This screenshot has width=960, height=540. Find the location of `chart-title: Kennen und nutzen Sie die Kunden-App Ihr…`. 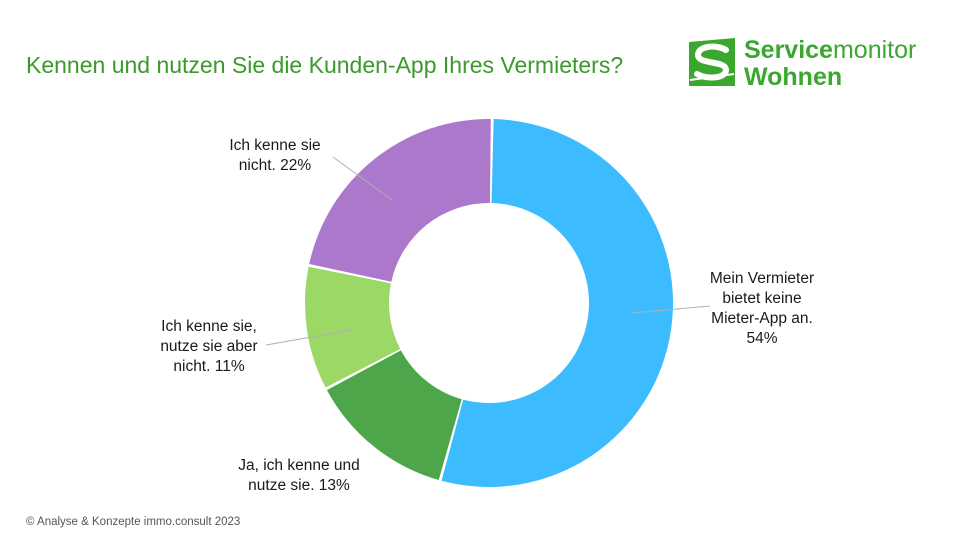

chart-title: Kennen und nutzen Sie die Kunden-App Ihr… is located at coordinates (325, 65).